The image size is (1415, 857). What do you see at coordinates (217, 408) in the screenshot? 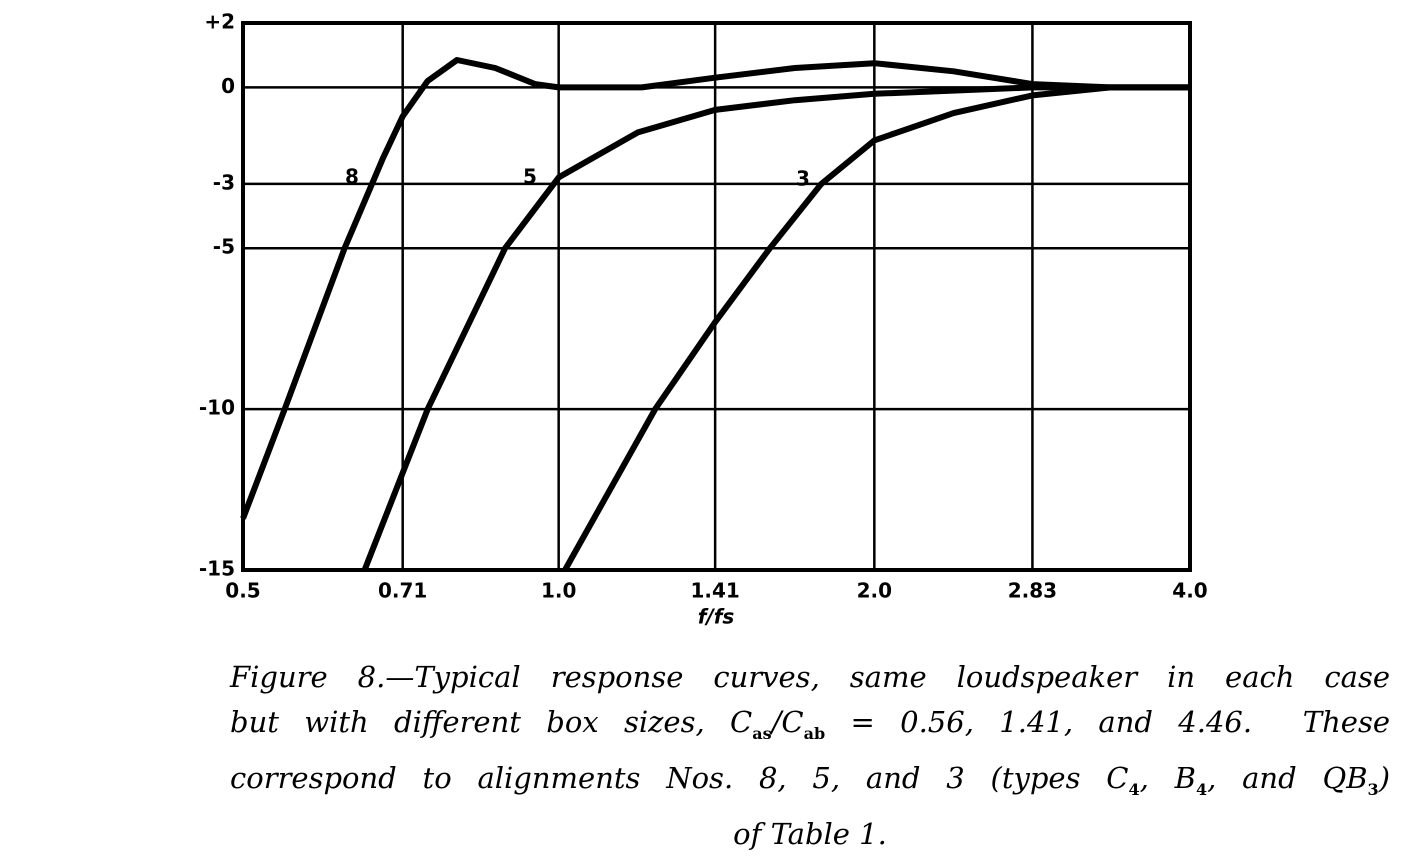
I see `y-tick-label: -10` at bounding box center [217, 408].